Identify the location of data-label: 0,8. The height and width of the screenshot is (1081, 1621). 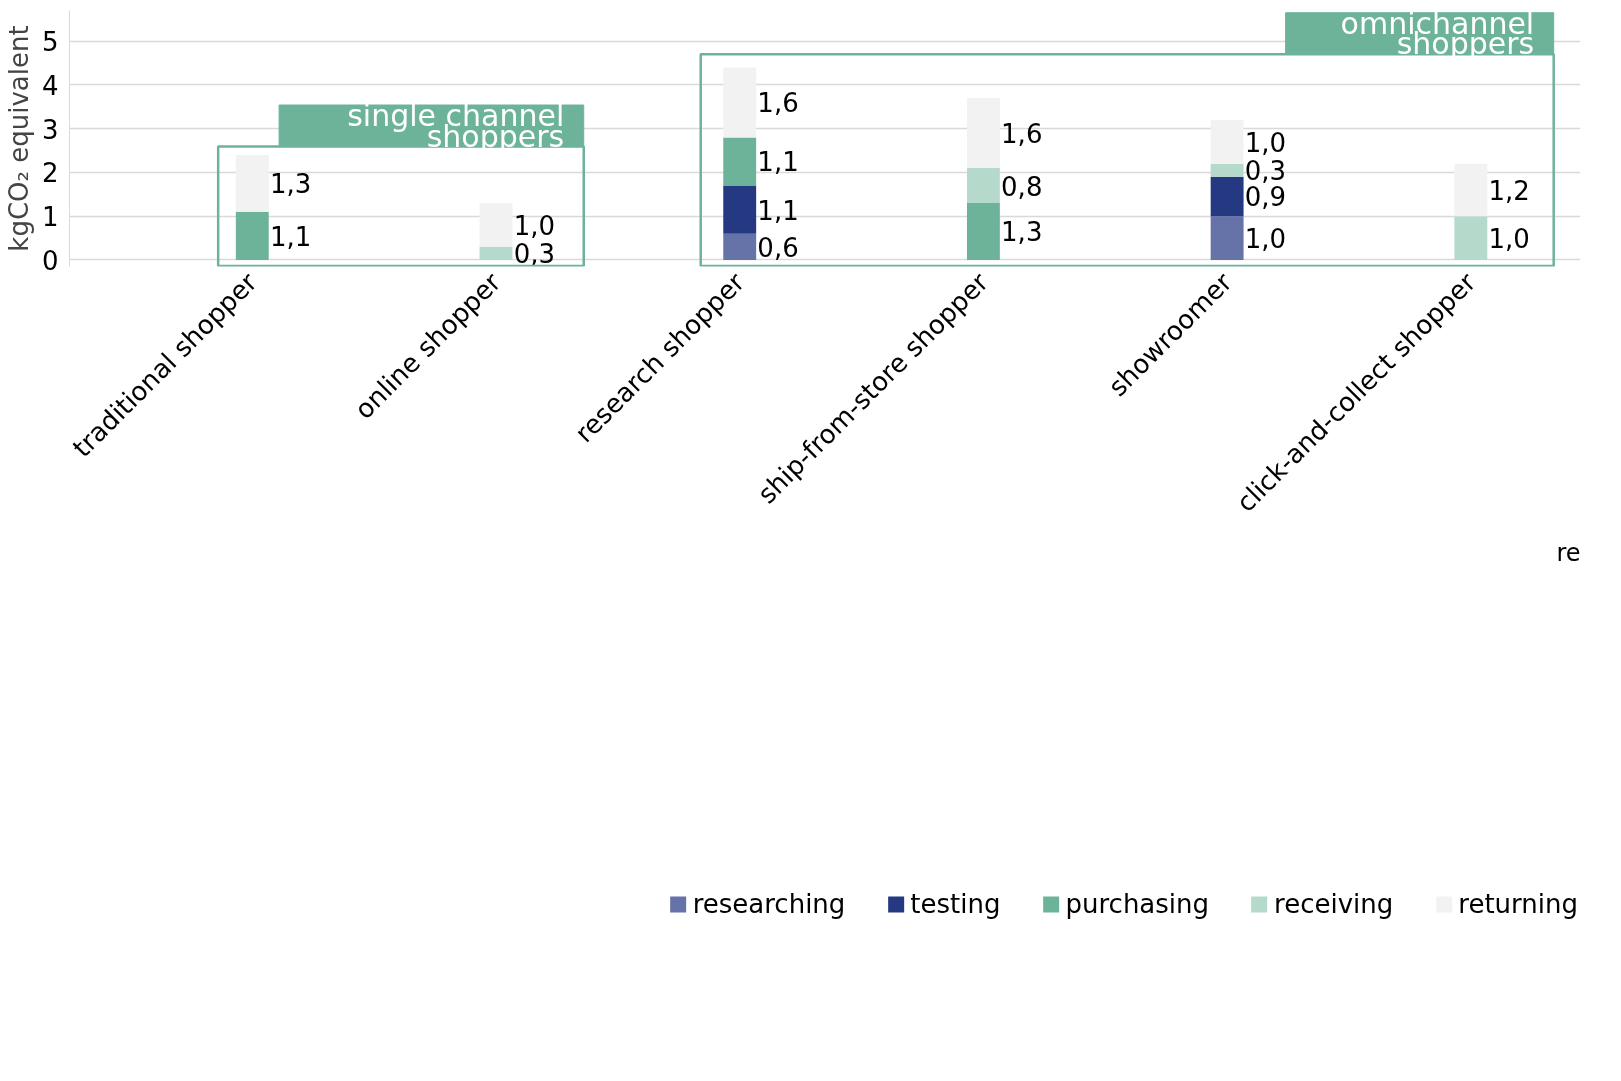
(1022, 186).